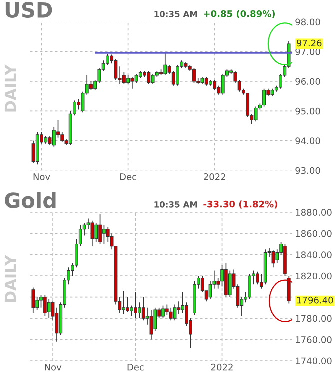  What do you see at coordinates (314, 234) in the screenshot?
I see `y-tick-label: 1860.00` at bounding box center [314, 234].